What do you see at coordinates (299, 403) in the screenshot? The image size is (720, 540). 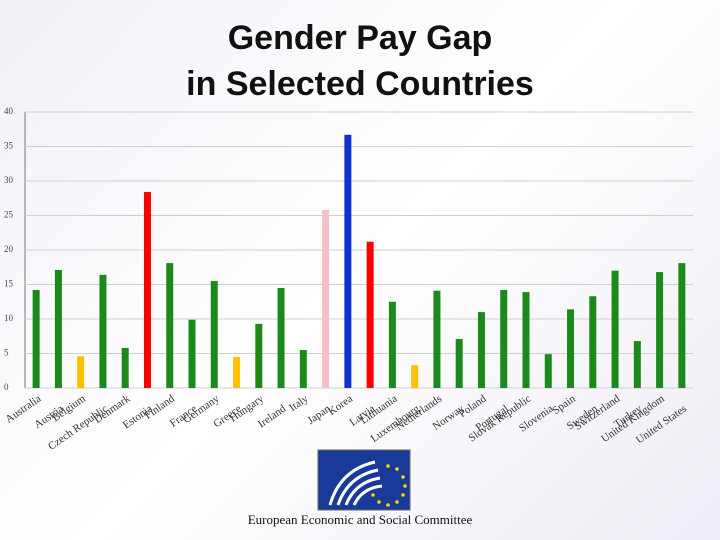 I see `x-tick-label: Italy` at bounding box center [299, 403].